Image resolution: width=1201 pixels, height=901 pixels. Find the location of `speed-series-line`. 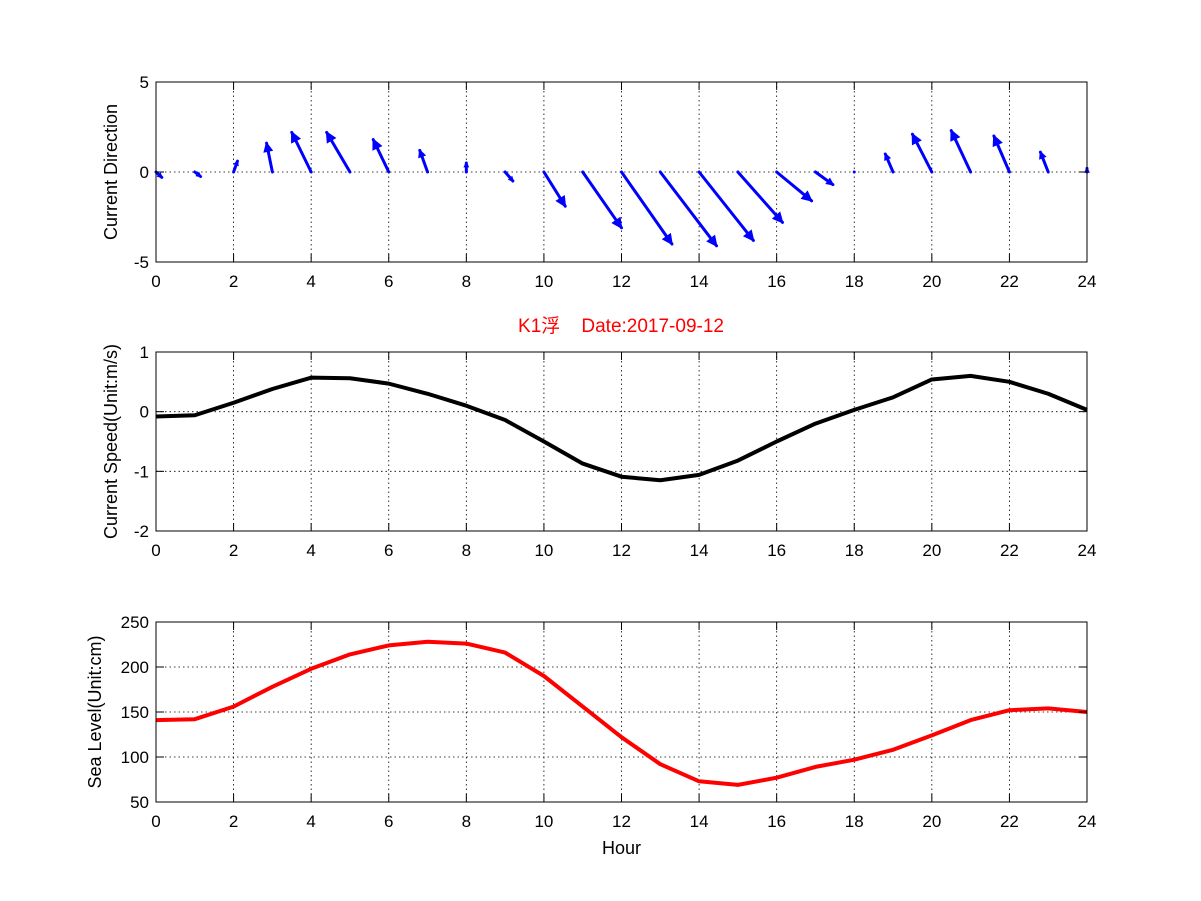

speed-series-line is located at coordinates (621, 428).